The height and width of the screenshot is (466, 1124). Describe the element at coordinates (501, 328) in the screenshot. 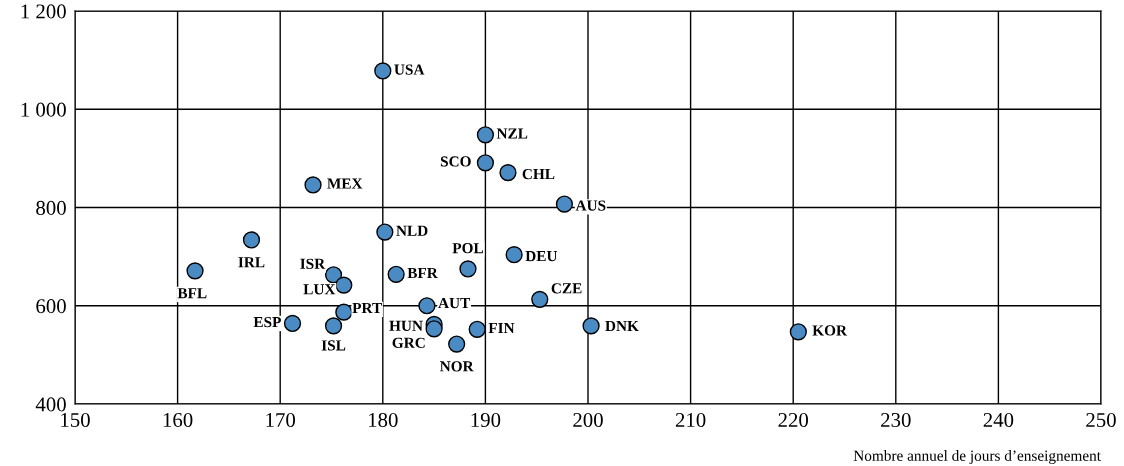

I see `annotation: FIN` at that location.